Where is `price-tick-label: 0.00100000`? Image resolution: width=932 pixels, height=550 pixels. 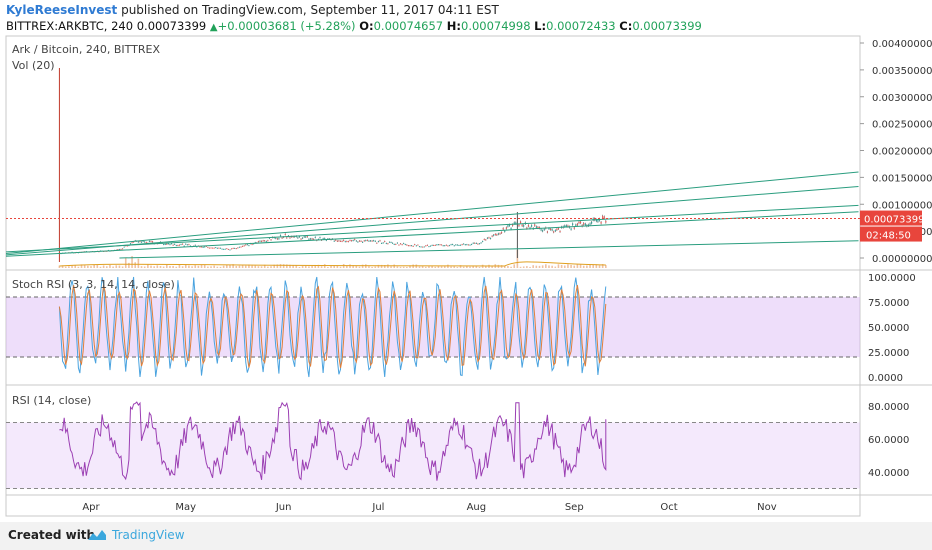 price-tick-label: 0.00100000 is located at coordinates (902, 205).